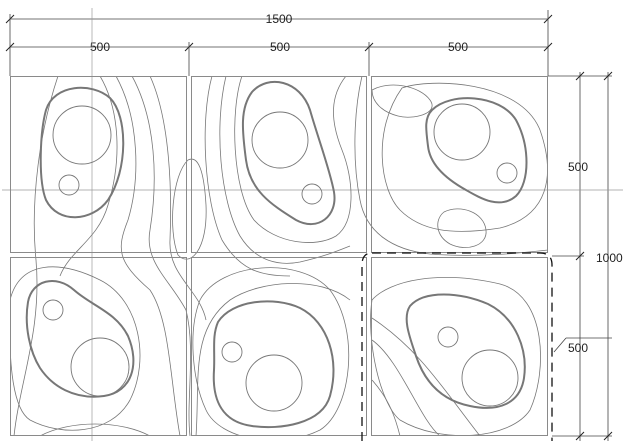 The width and height of the screenshot is (623, 441). I want to click on column-1-width-label: 500, so click(100, 47).